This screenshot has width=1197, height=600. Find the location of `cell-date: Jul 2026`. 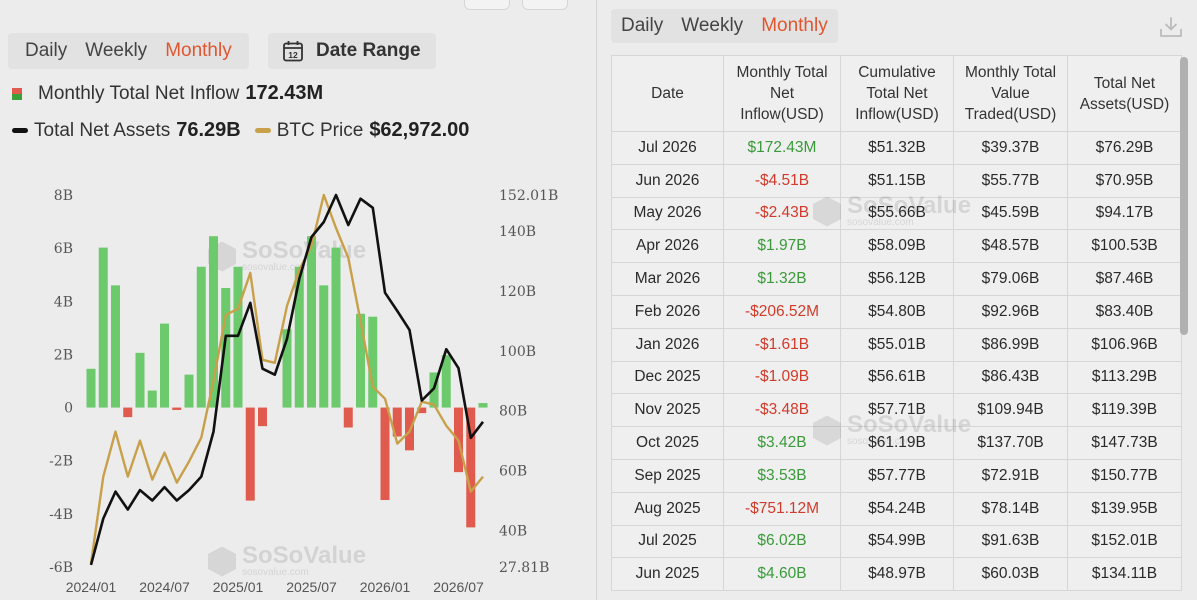

cell-date: Jul 2026 is located at coordinates (667, 148).